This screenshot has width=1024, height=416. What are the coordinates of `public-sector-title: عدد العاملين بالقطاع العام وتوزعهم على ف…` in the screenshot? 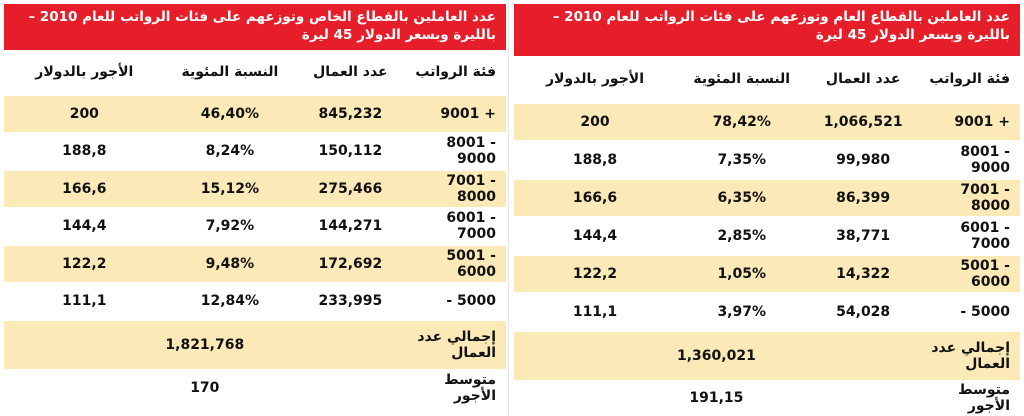 It's located at (767, 30).